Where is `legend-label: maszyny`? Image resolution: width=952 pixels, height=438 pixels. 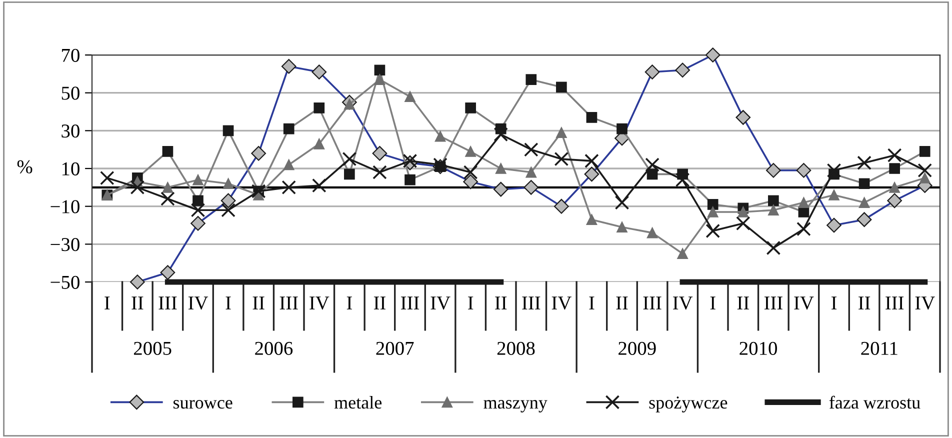
legend-label: maszyny is located at coordinates (516, 406).